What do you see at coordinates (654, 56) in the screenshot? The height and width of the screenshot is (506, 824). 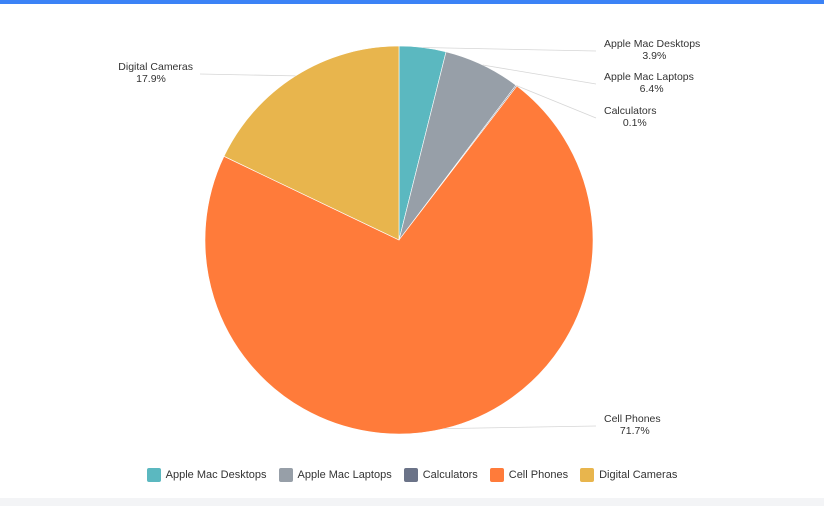 I see `data-label-value-apple-mac-desktops: 3.9%` at bounding box center [654, 56].